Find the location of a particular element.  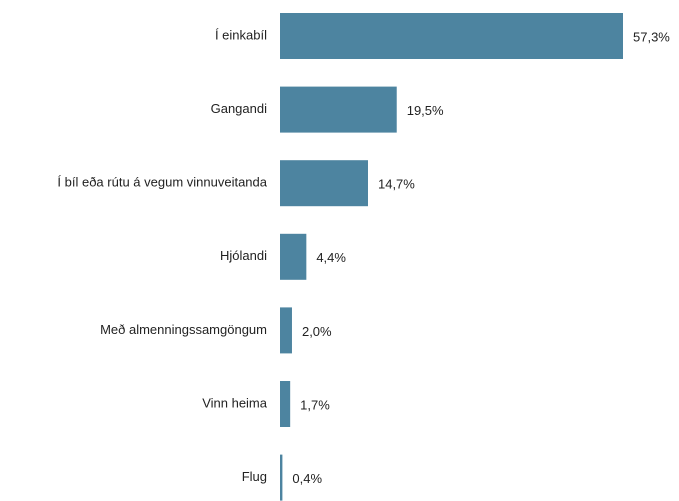

value-label: 19,5% is located at coordinates (425, 110).